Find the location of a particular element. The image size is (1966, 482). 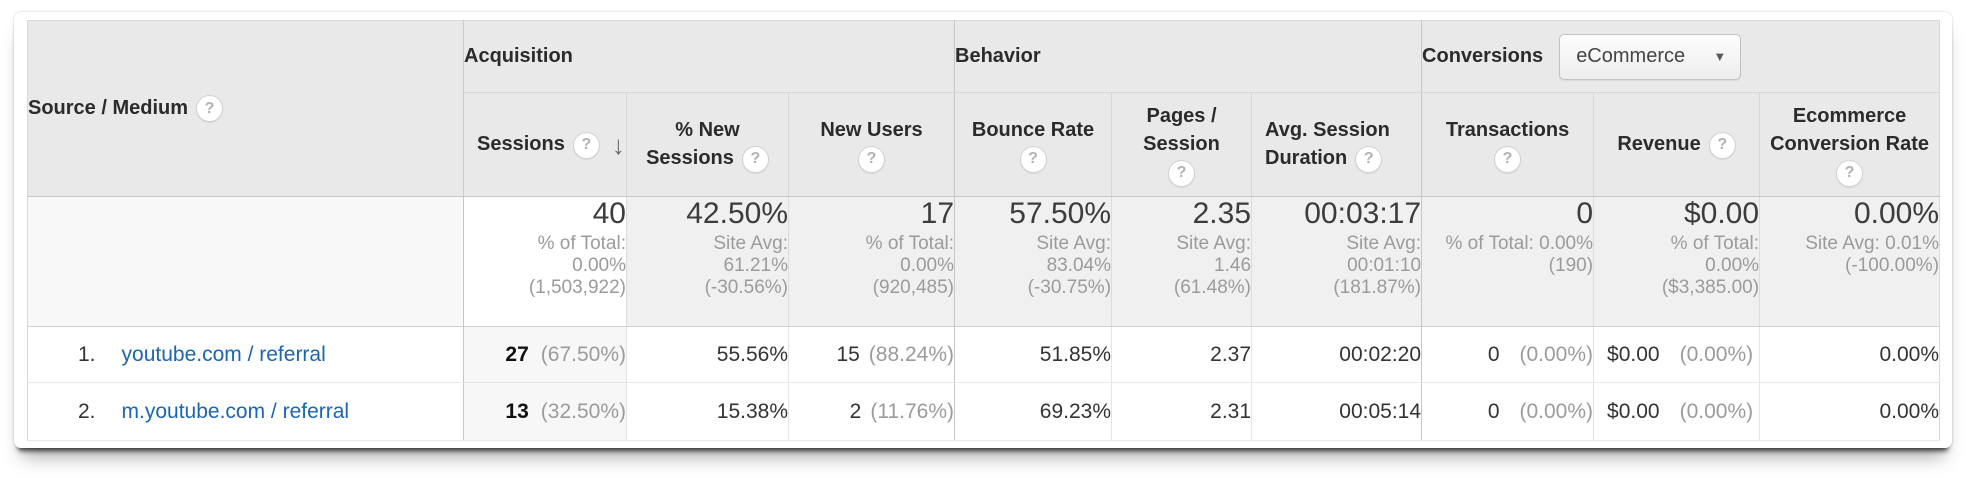

transactions-value: 0 is located at coordinates (1493, 411).